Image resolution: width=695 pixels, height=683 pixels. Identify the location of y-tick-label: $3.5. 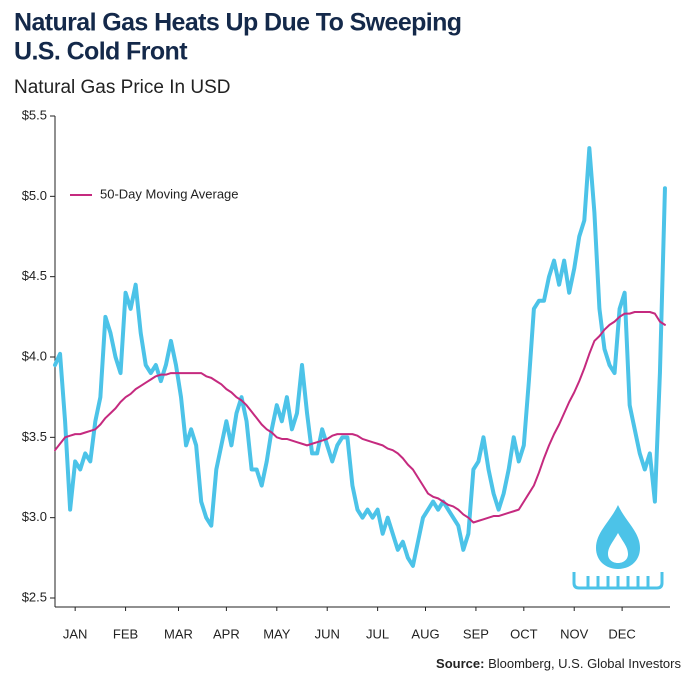
(34, 436).